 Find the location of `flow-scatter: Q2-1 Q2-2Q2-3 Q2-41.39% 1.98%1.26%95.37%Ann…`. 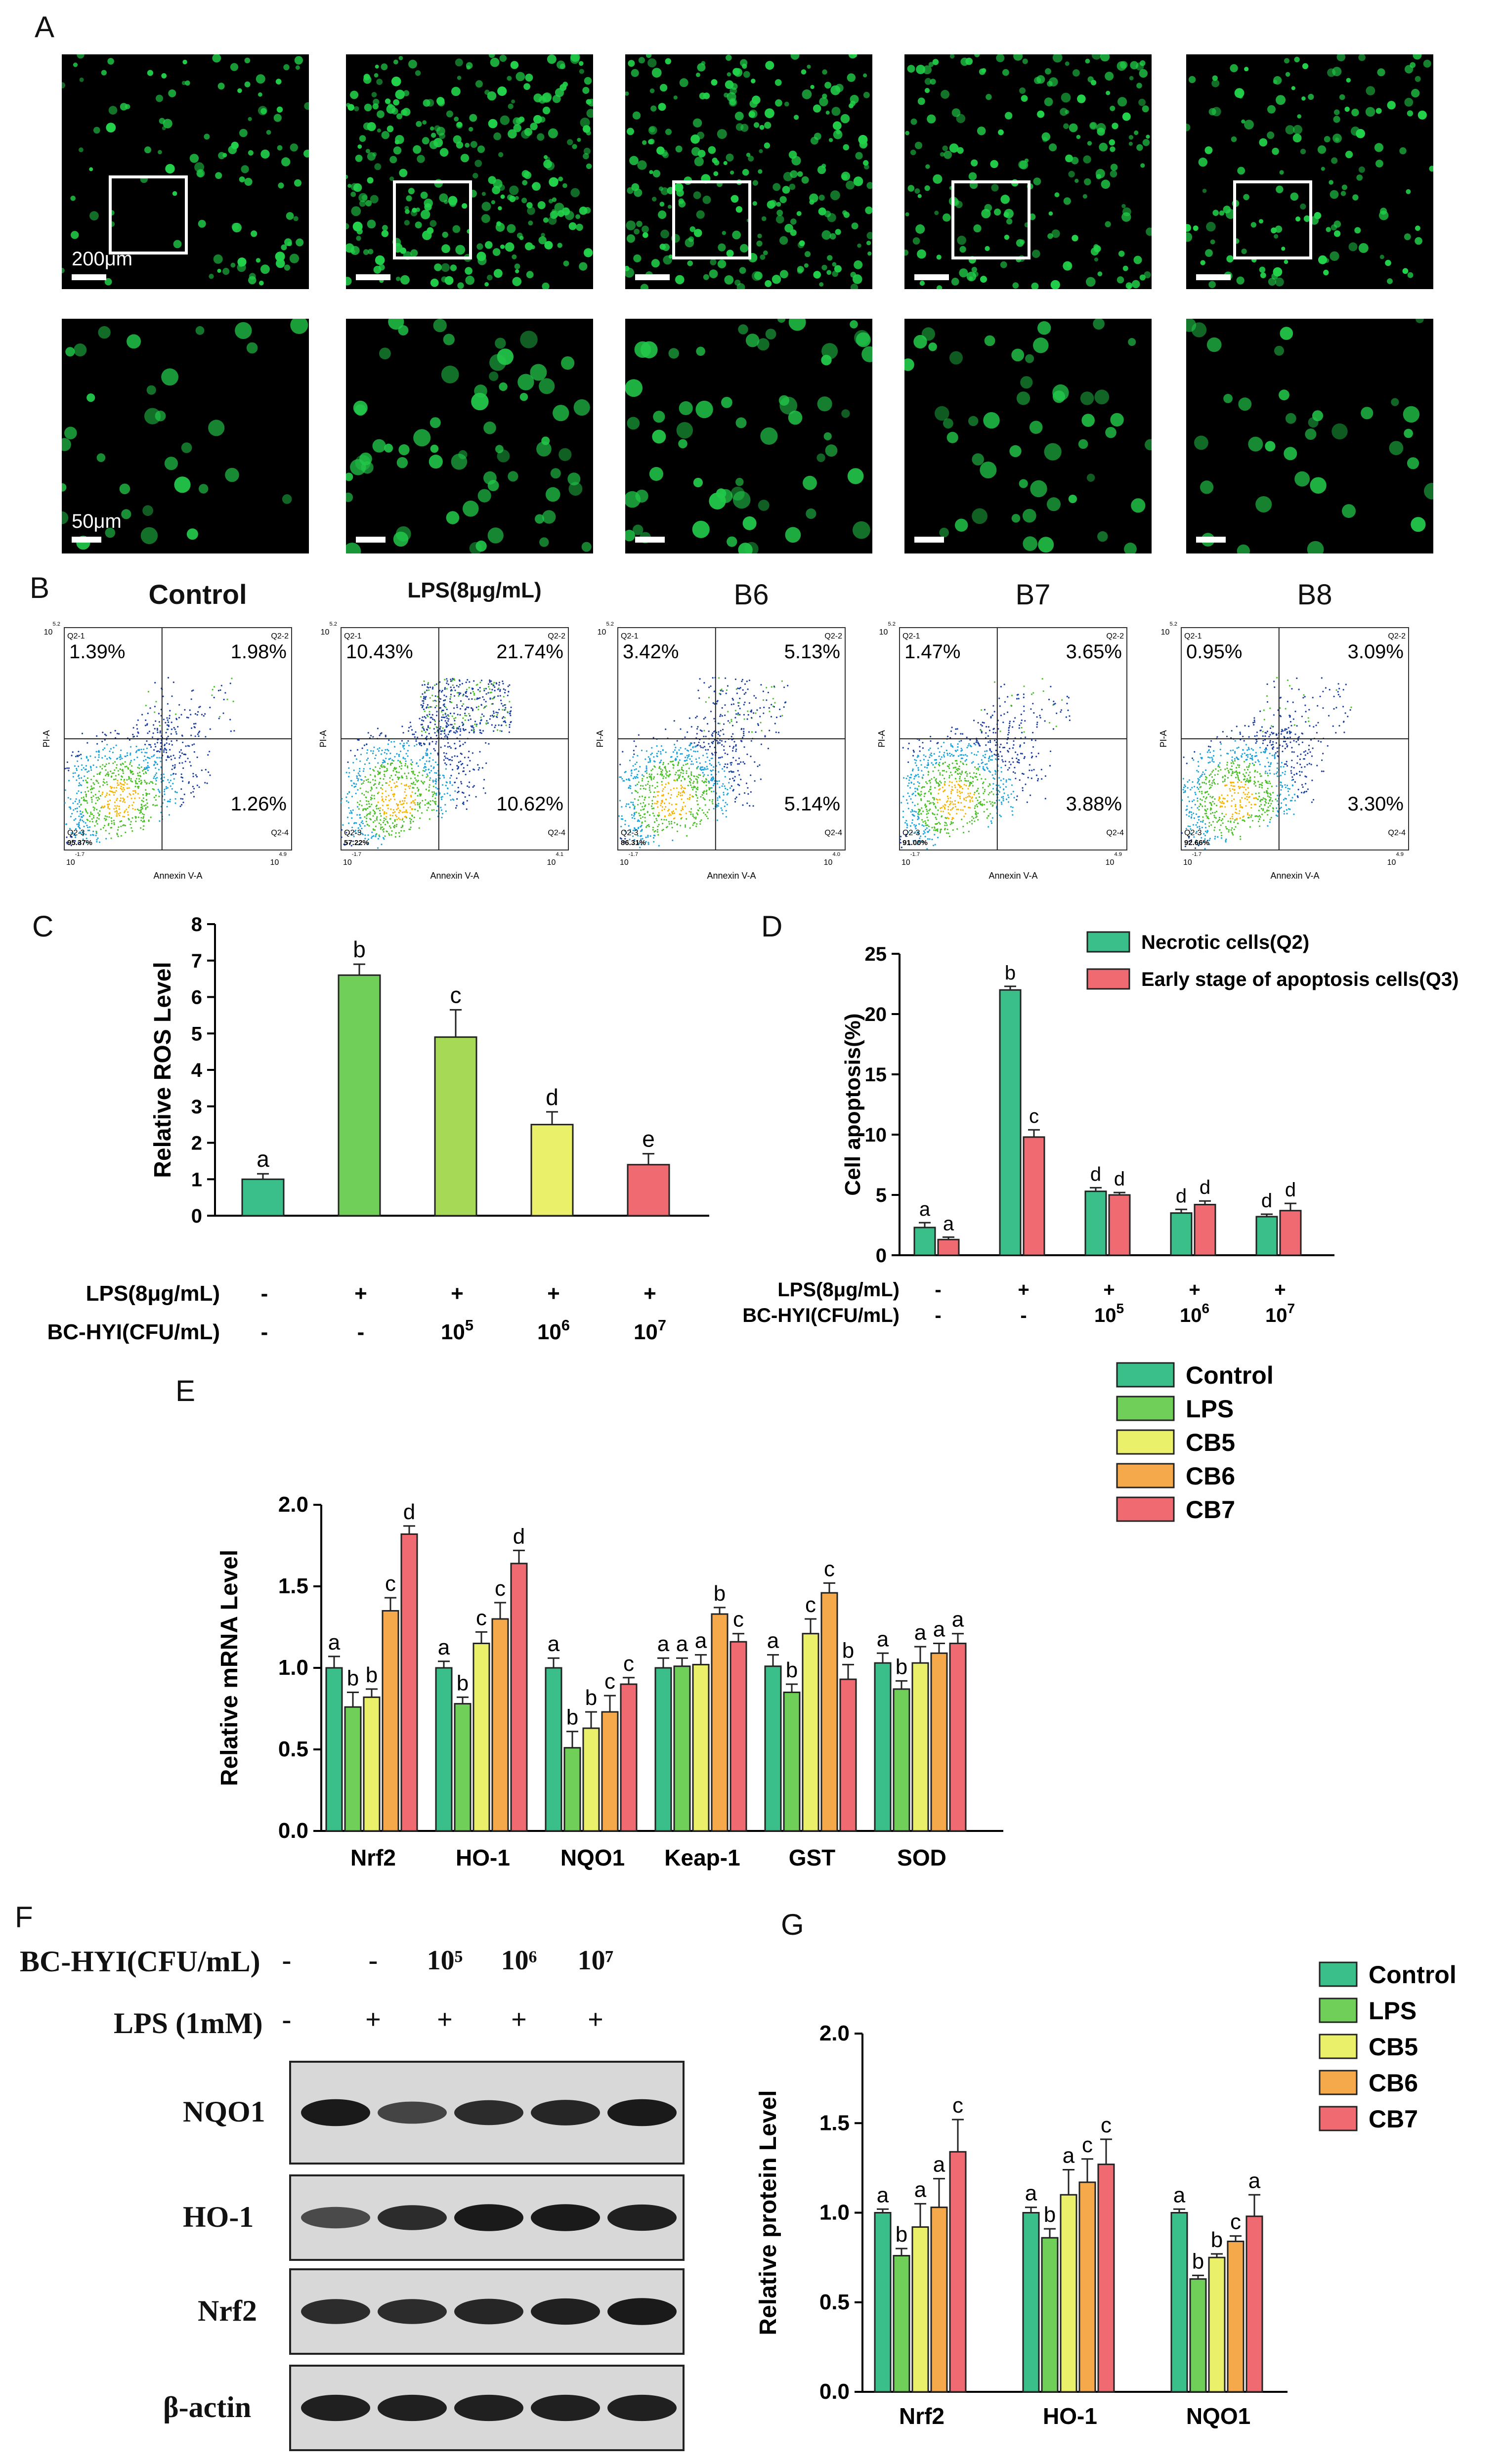

flow-scatter: Q2-1 Q2-2Q2-3 Q2-41.39% 1.98%1.26%95.37%Ann… is located at coordinates (167, 751).